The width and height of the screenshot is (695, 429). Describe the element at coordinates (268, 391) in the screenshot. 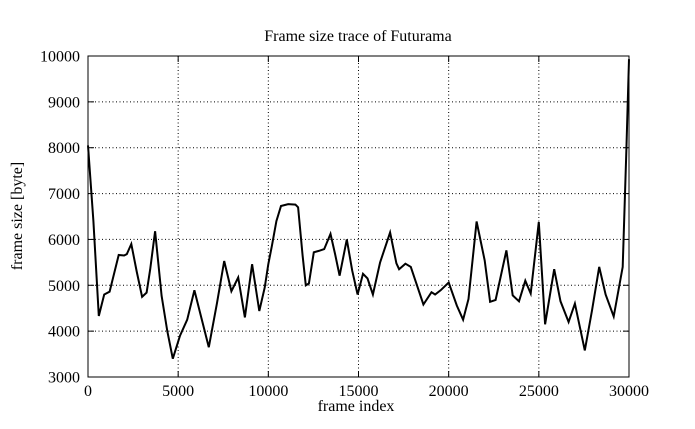

I see `x-tick-label: 10000` at that location.